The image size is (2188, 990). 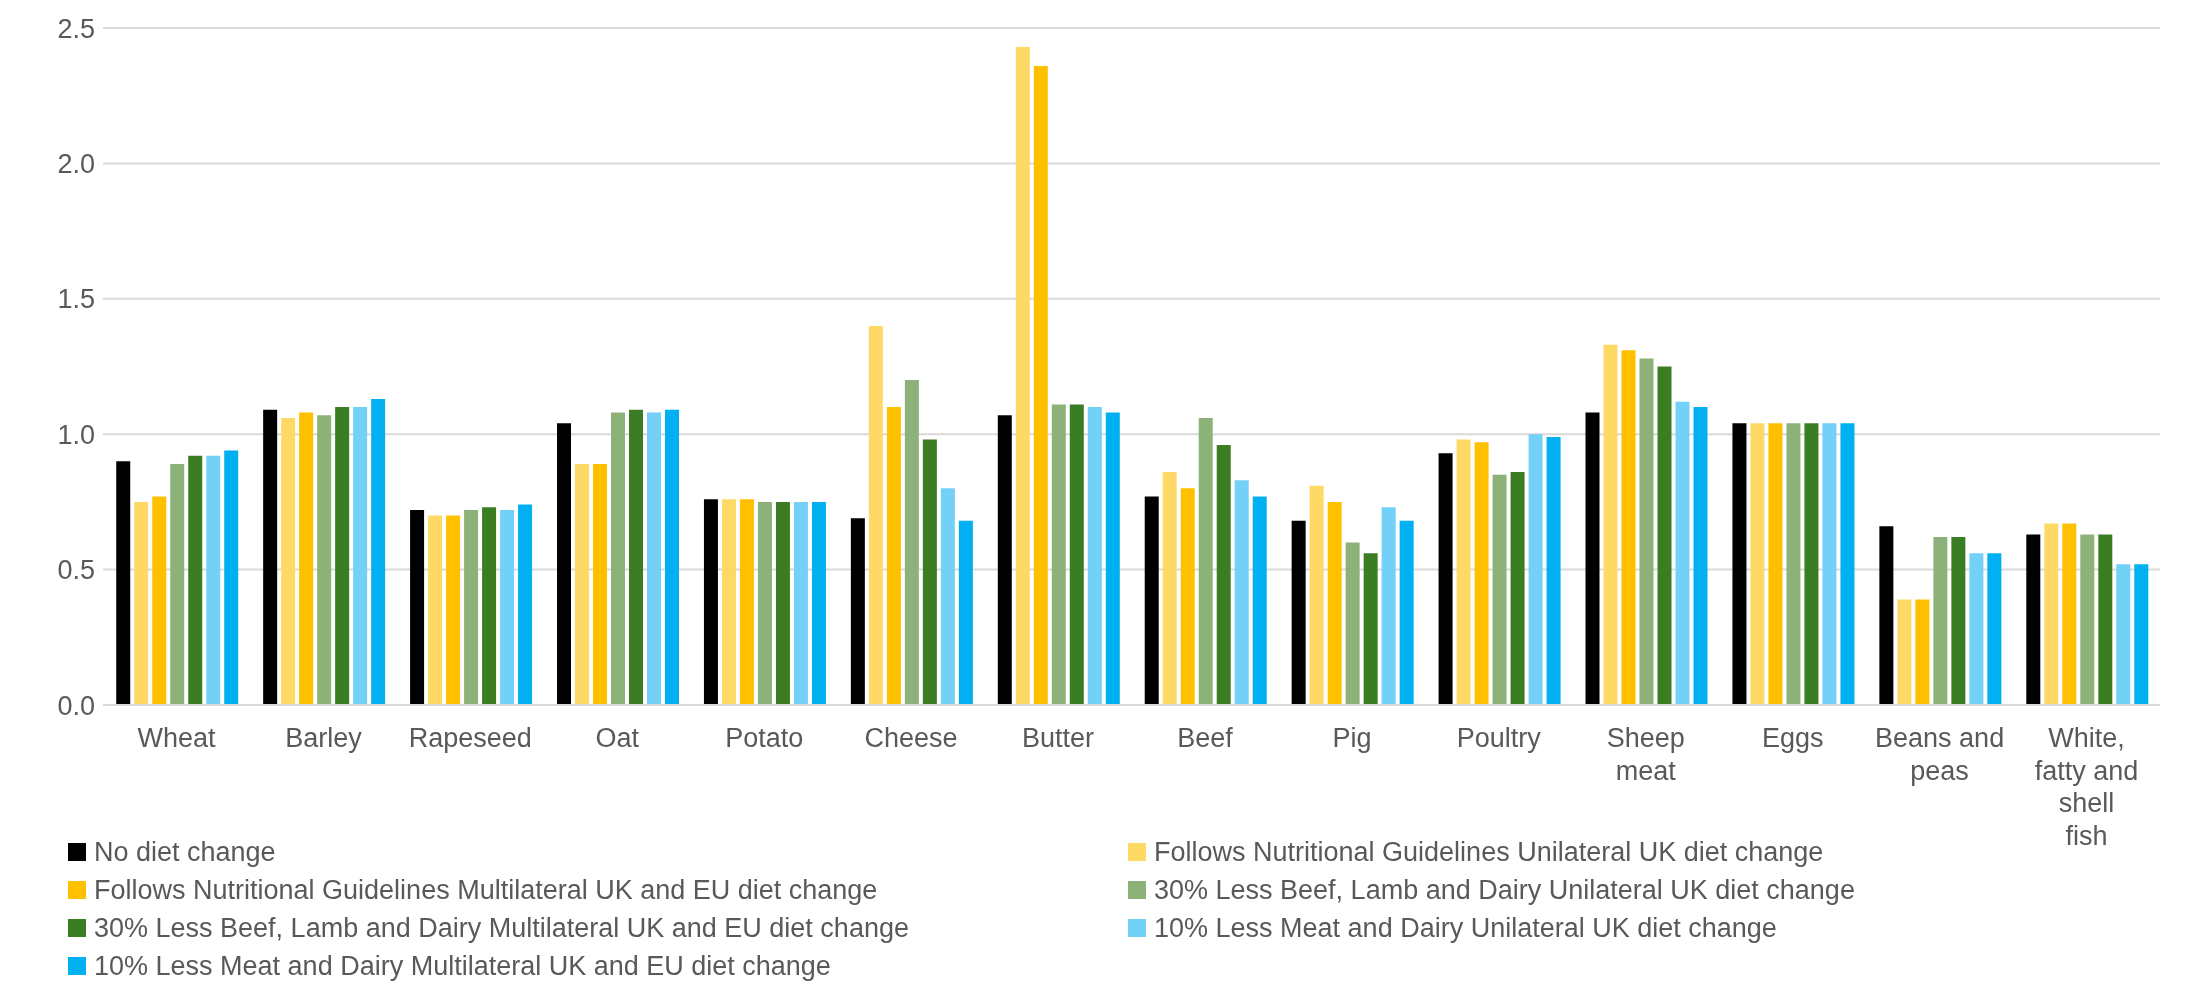 What do you see at coordinates (1465, 928) in the screenshot?
I see `legend-label: 10% Less Meat and Dairy Unilateral UK diet change` at bounding box center [1465, 928].